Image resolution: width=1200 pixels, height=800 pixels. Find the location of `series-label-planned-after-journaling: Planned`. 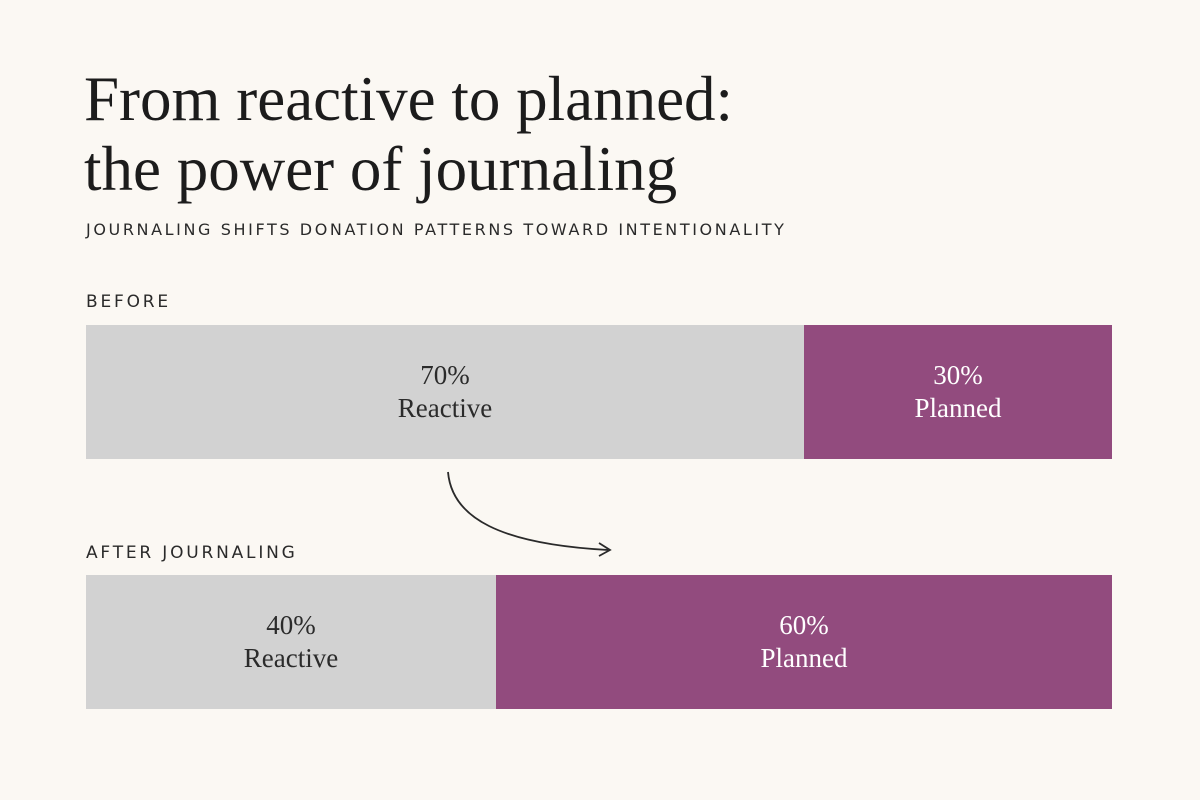

series-label-planned-after-journaling: Planned is located at coordinates (804, 658).